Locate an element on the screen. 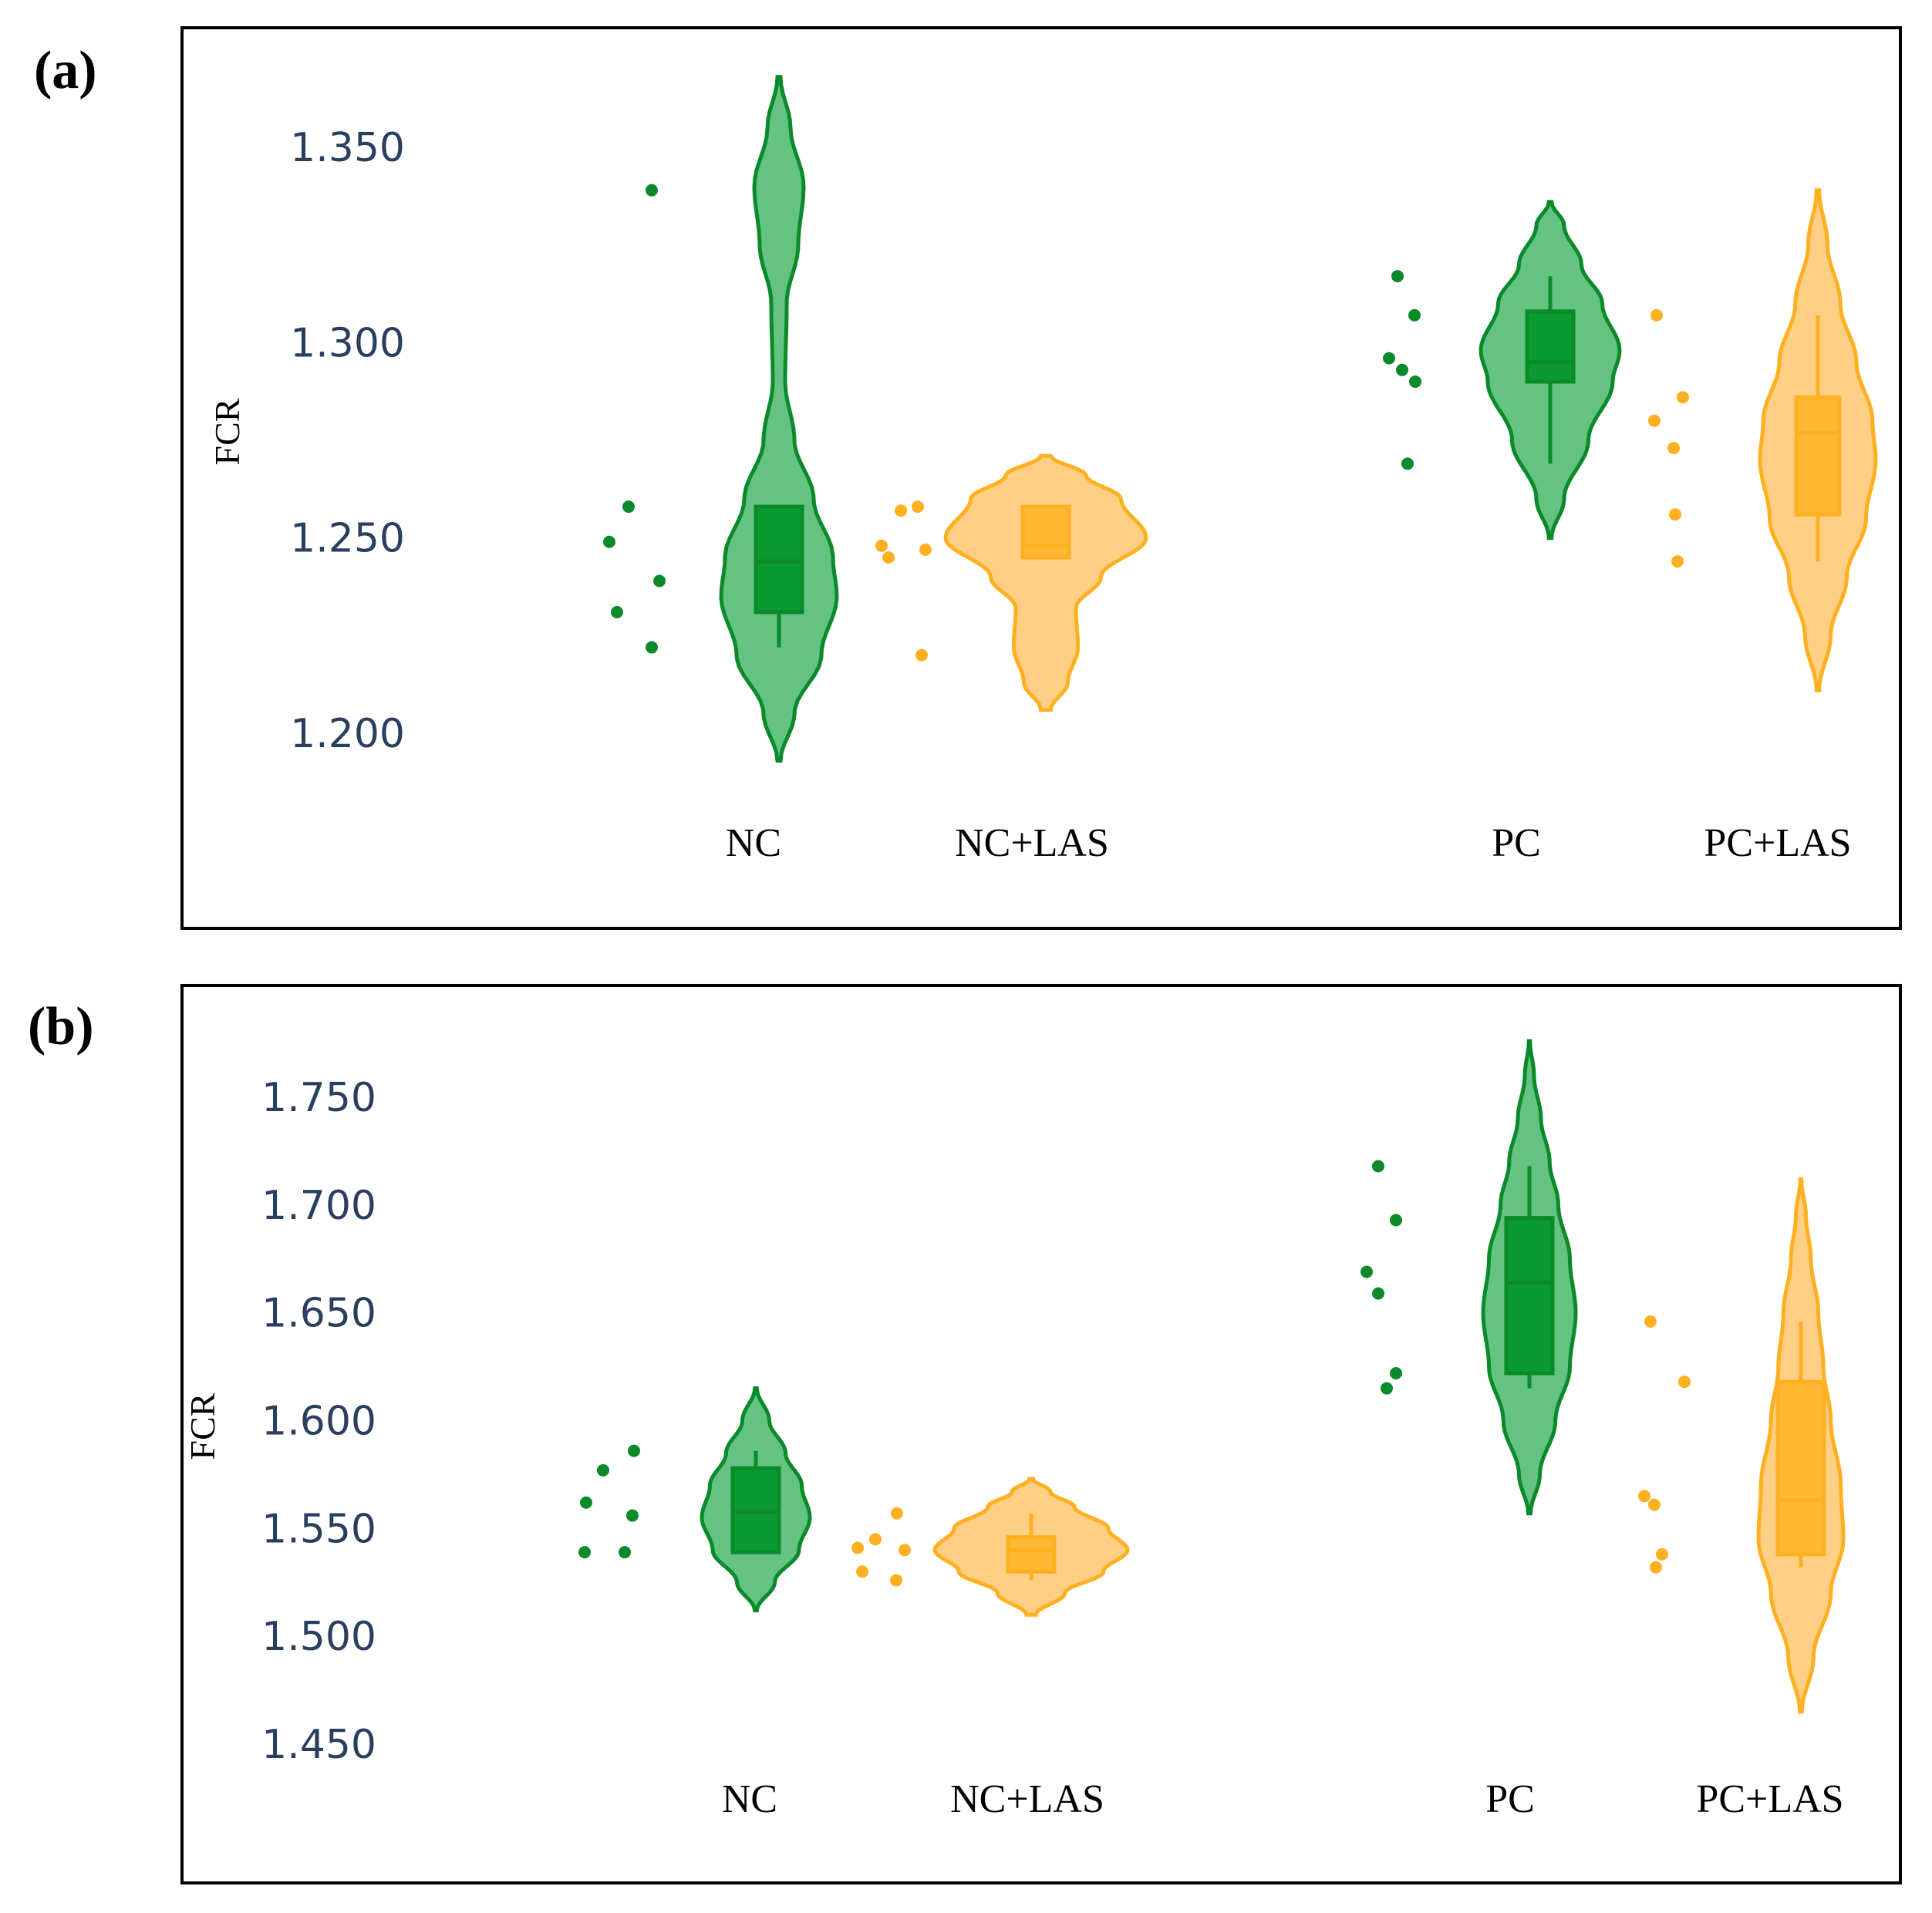 The width and height of the screenshot is (1932, 1913). violin-nc-las is located at coordinates (1045, 582).